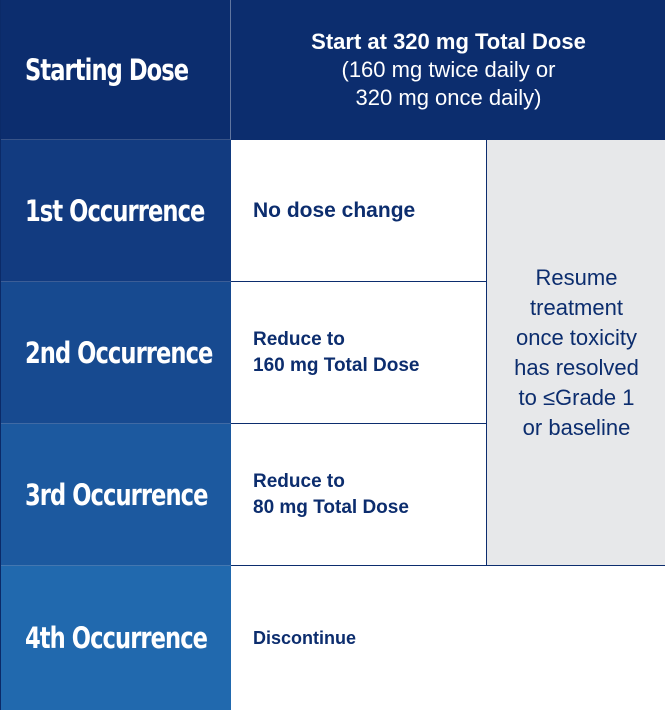  Describe the element at coordinates (107, 69) in the screenshot. I see `row-label-text: Starting Dose` at that location.